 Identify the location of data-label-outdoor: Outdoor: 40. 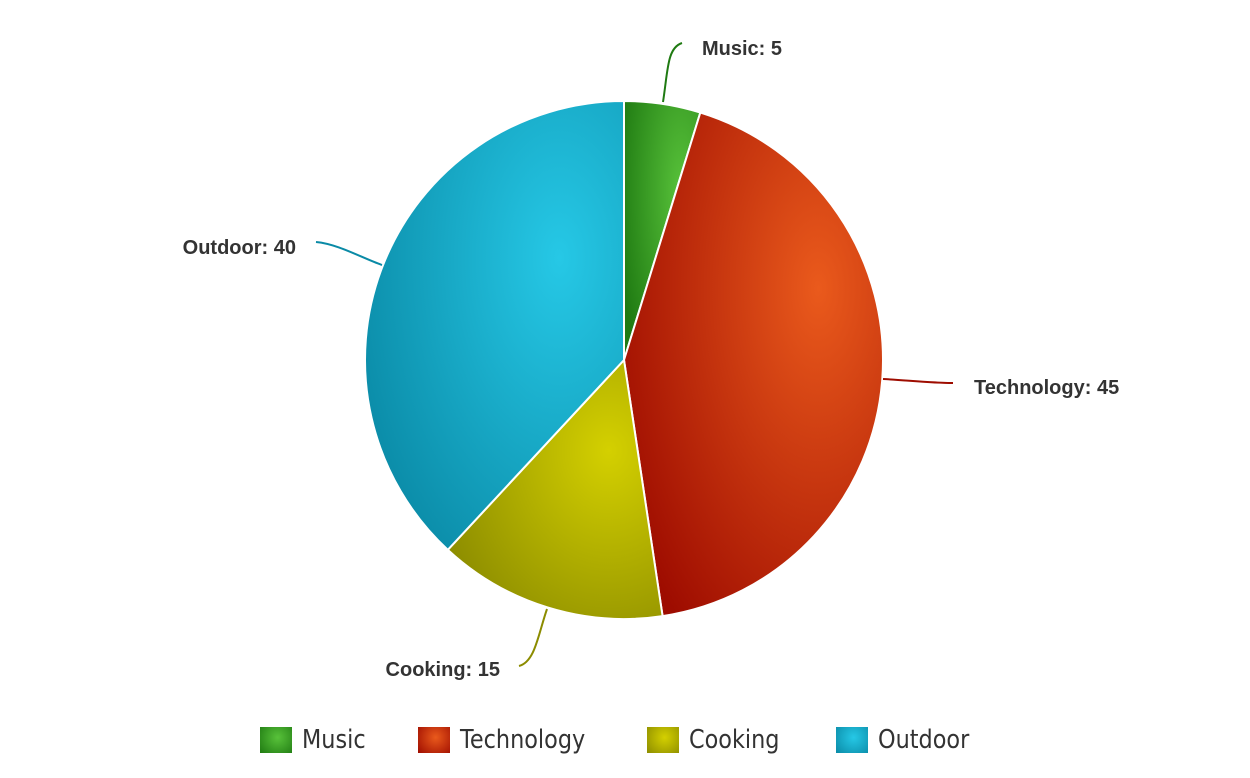
(239, 248).